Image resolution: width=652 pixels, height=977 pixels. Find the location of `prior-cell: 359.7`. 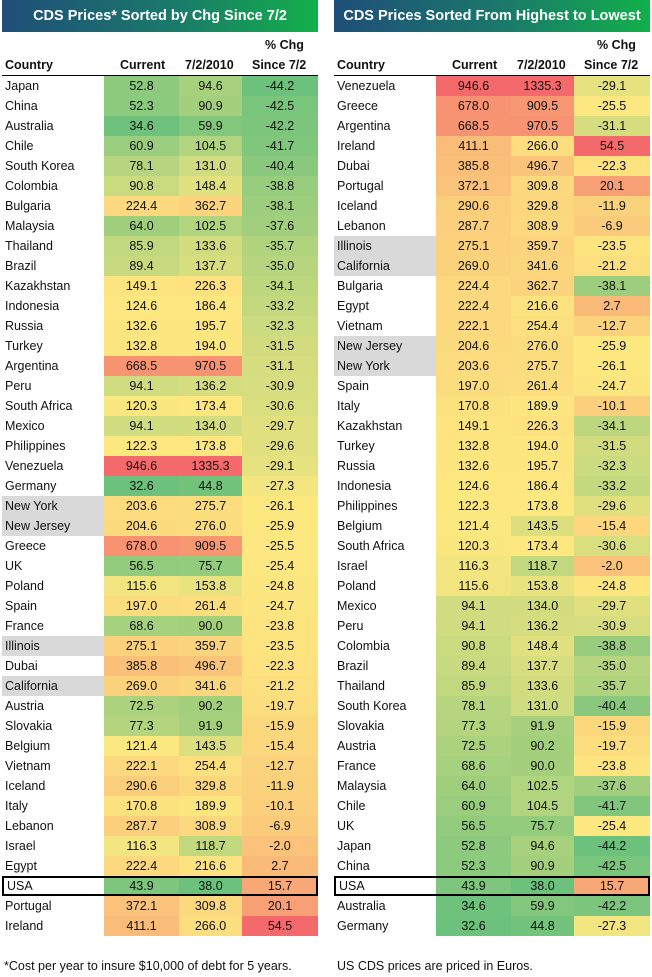

prior-cell: 359.7 is located at coordinates (542, 246).